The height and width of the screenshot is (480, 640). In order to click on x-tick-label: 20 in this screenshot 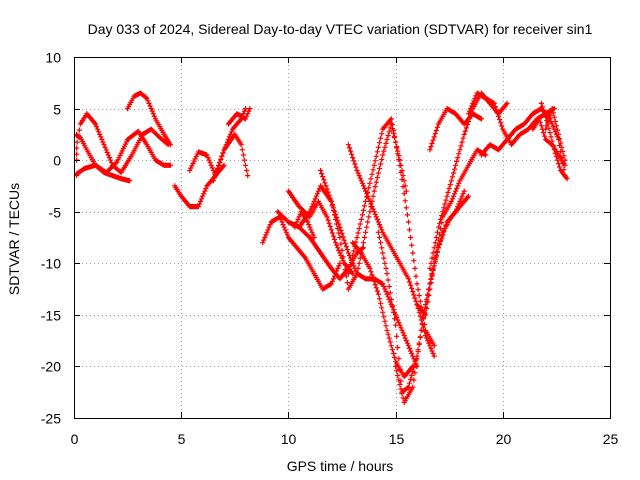, I will do `click(504, 439)`.